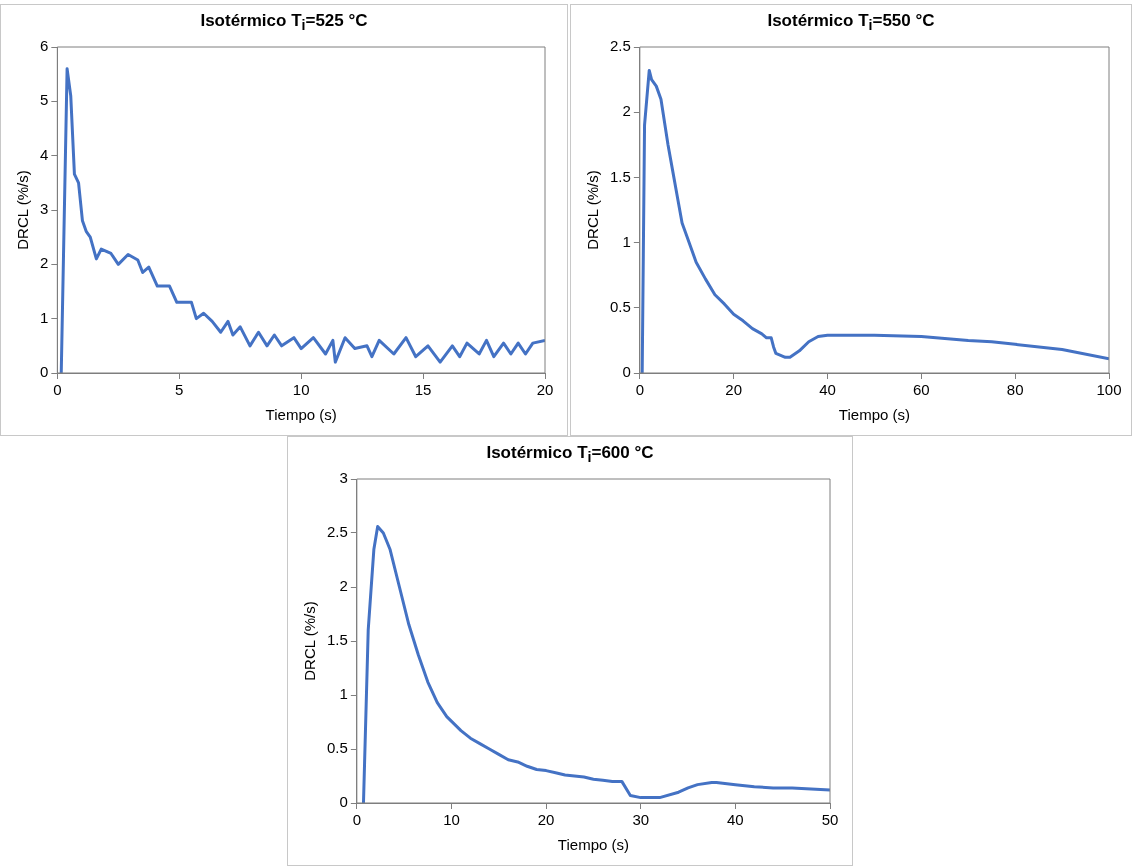  What do you see at coordinates (570, 454) in the screenshot?
I see `chart-title: Isotérmico T$_{i}$=600 °C` at bounding box center [570, 454].